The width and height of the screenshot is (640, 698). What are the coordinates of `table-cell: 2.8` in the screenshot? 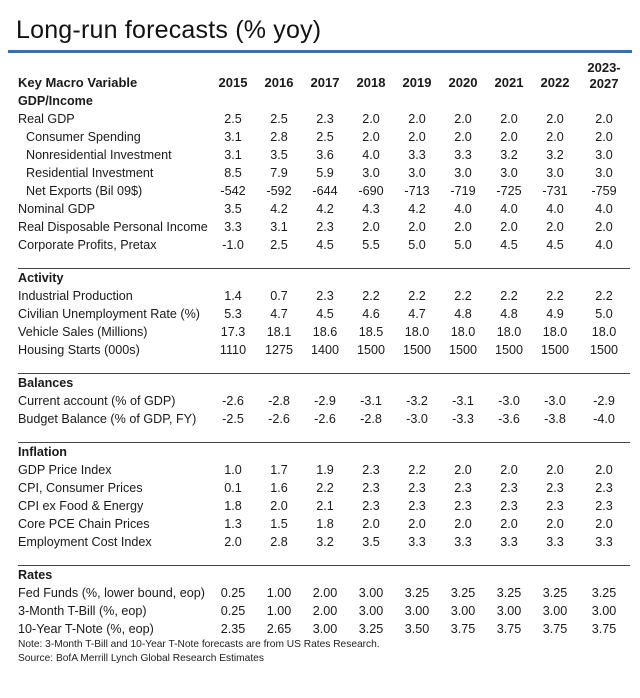 It's located at (279, 137).